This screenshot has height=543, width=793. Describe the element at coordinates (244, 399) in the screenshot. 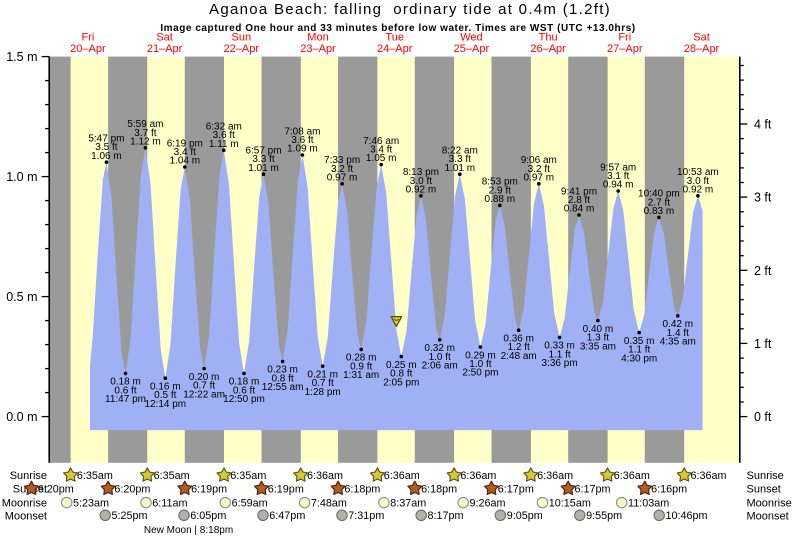

I see `svg-text: 12:50 pm` at that location.